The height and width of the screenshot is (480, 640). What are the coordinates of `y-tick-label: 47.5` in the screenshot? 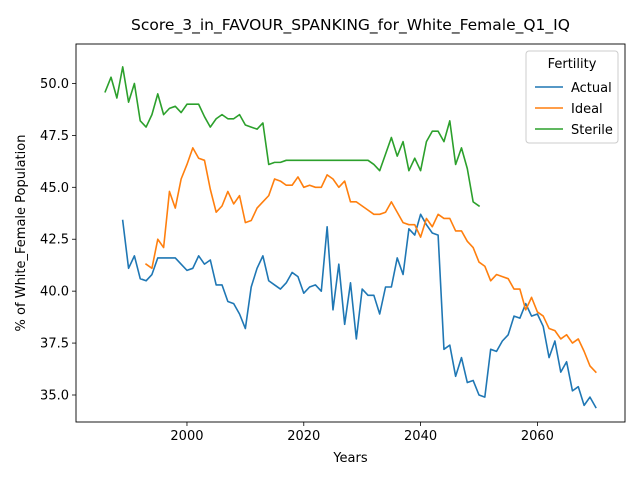 It's located at (54, 136).